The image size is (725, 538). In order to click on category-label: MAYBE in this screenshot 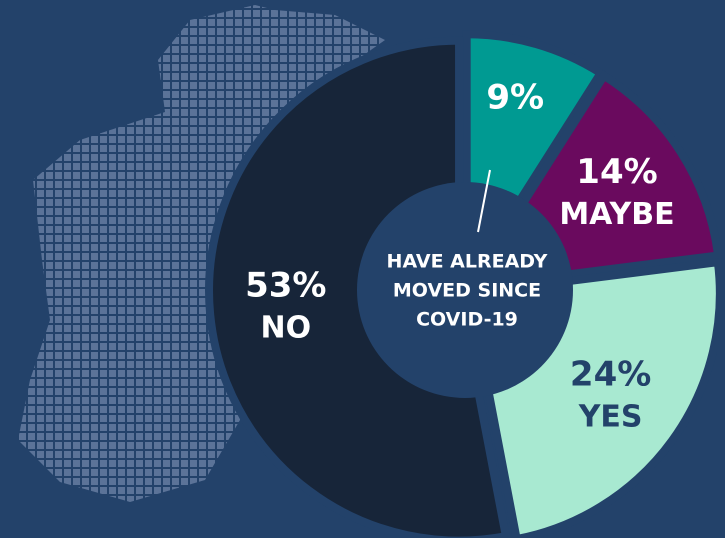, I will do `click(616, 214)`.